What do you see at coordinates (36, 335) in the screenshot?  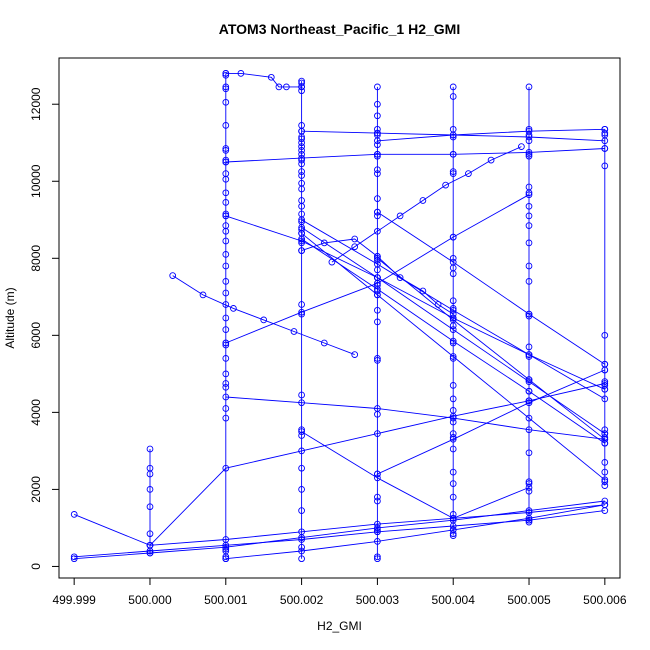 I see `y-tick-label: 6000` at bounding box center [36, 335].